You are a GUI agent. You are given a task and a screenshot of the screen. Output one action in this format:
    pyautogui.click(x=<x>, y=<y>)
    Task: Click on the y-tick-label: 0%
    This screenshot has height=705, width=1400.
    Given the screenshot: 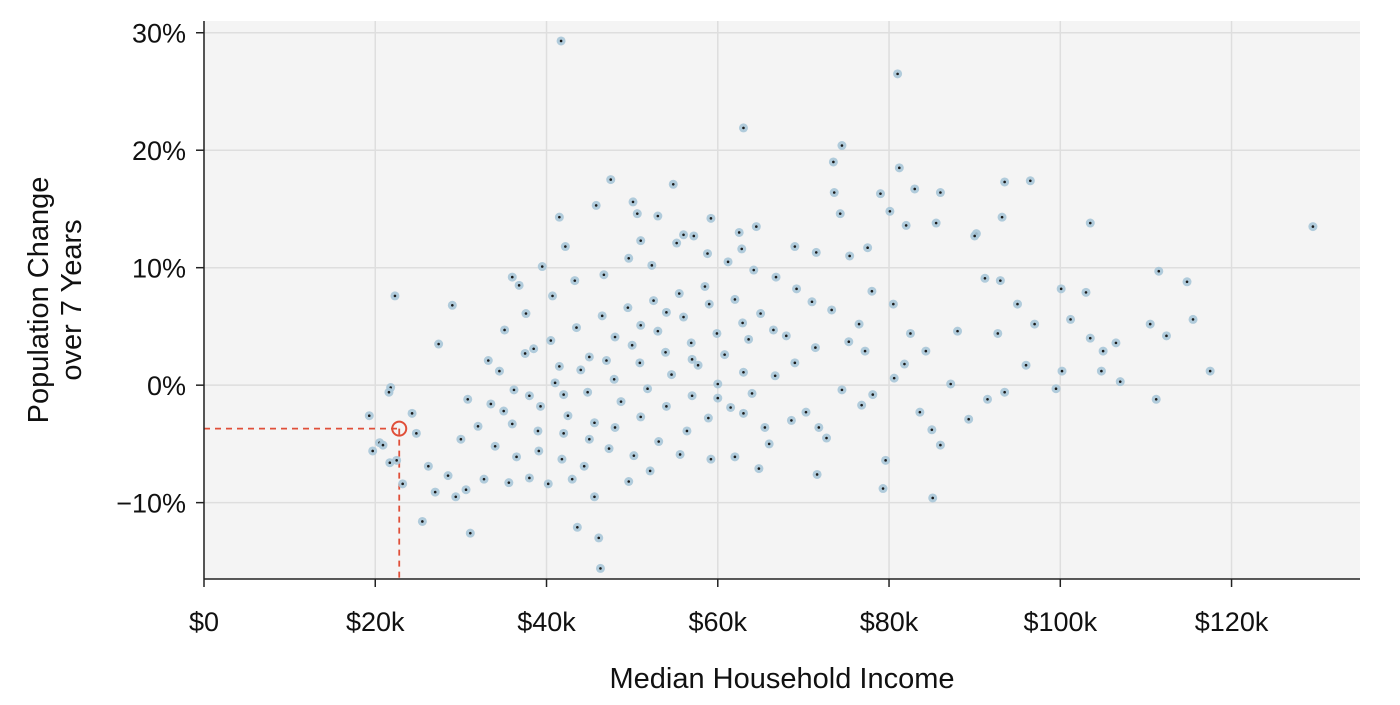 What is the action you would take?
    pyautogui.click(x=166, y=386)
    